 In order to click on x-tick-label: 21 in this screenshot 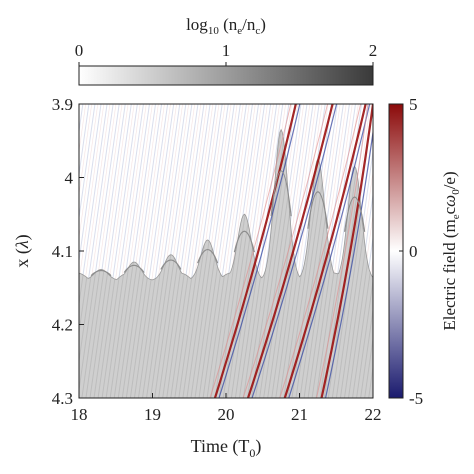, I will do `click(299, 414)`.